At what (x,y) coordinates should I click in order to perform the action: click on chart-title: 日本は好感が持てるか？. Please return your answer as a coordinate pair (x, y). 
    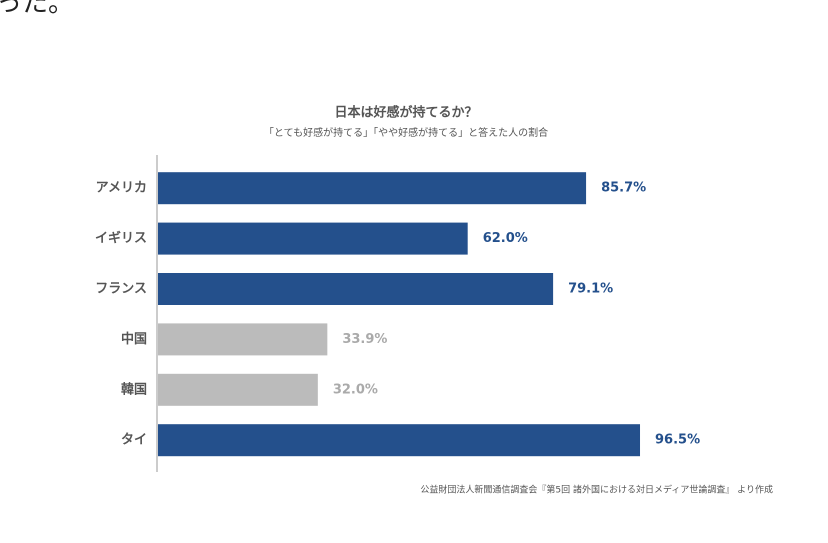
    Looking at the image, I should click on (405, 113).